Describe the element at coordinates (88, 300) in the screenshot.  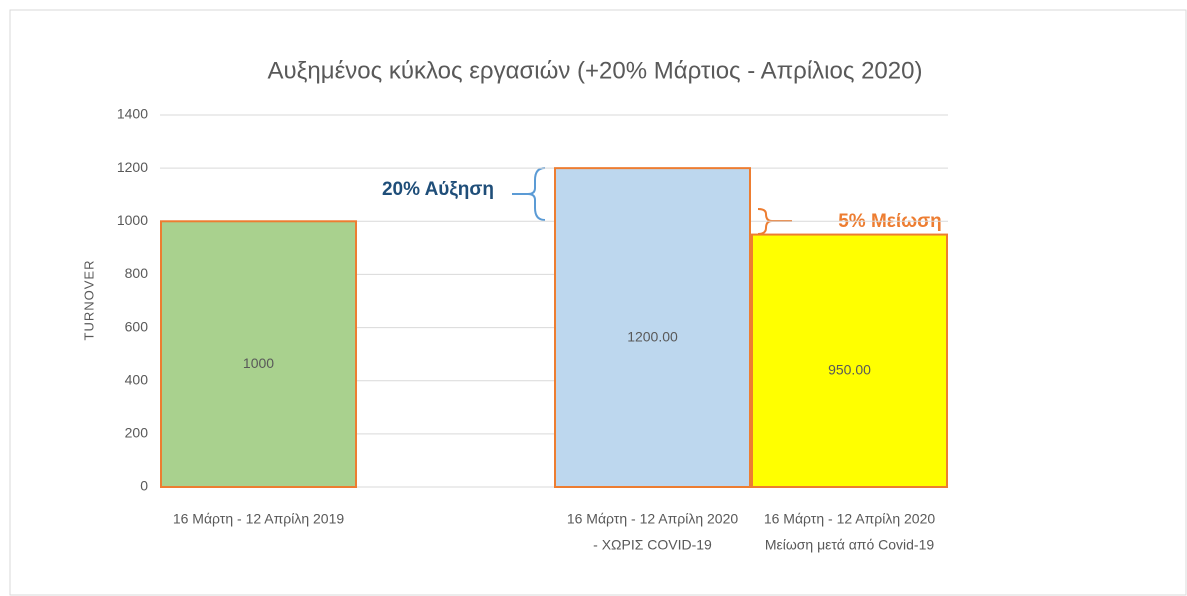
I see `y-axis-label: TURNOVER` at that location.